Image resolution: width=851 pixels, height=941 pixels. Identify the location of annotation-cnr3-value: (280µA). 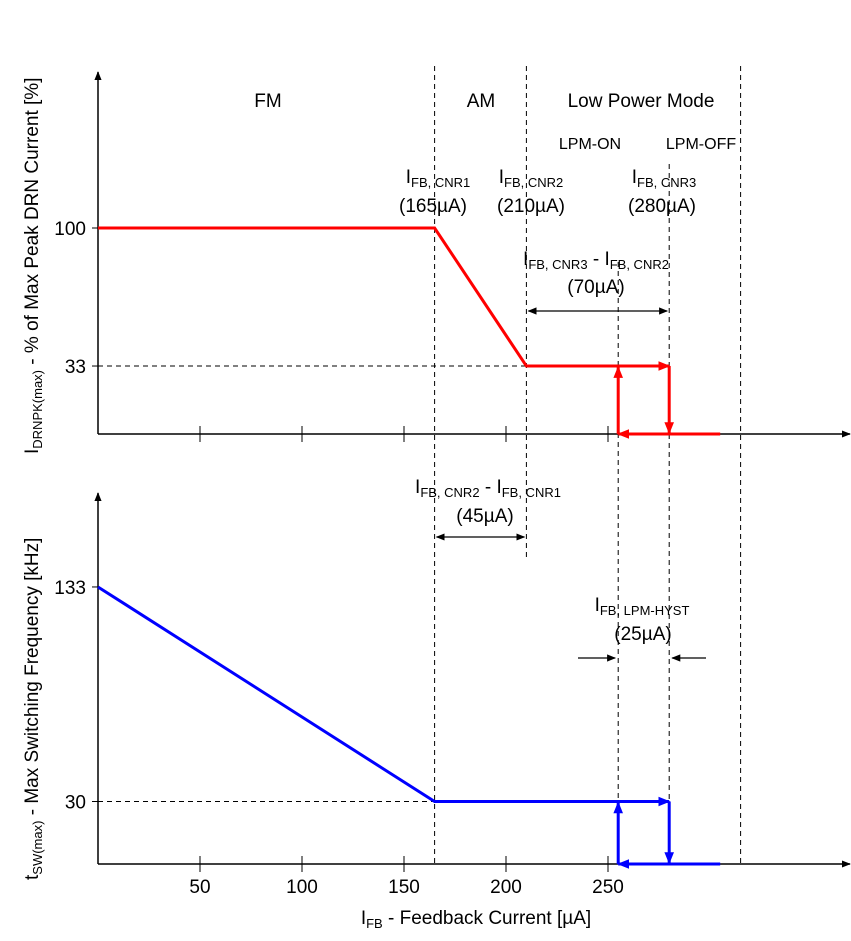
(662, 206).